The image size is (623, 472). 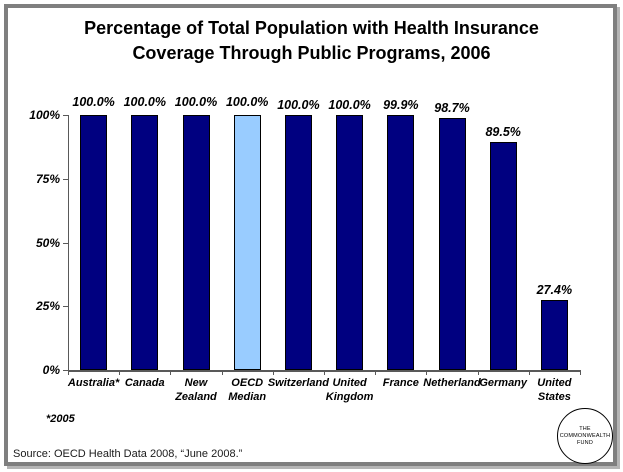 I want to click on bar-value-label-oecd-median: 100.0%, so click(x=247, y=102).